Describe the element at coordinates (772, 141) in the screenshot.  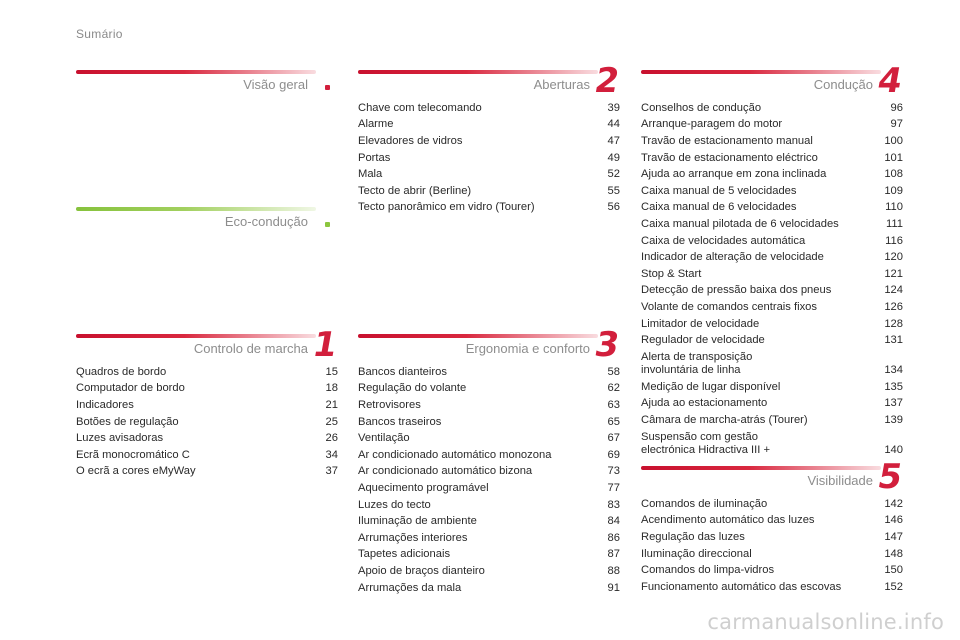
I see `toc-entry: Travão de estacionamento manual 100` at that location.